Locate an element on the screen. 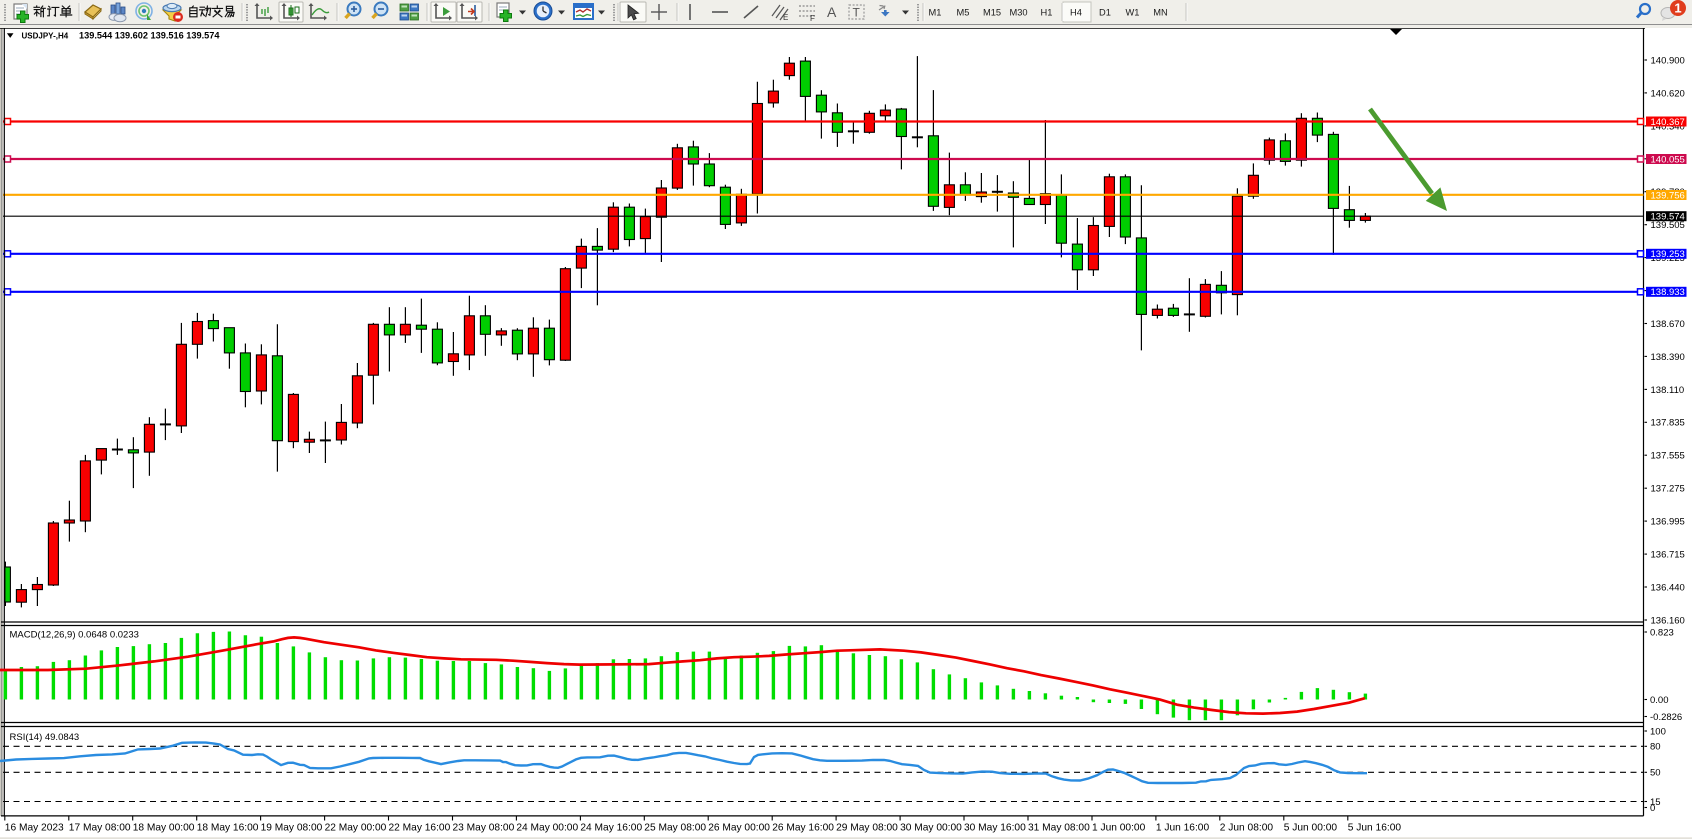 This screenshot has width=1692, height=839. svg-text: 19 May 08:00 is located at coordinates (292, 828).